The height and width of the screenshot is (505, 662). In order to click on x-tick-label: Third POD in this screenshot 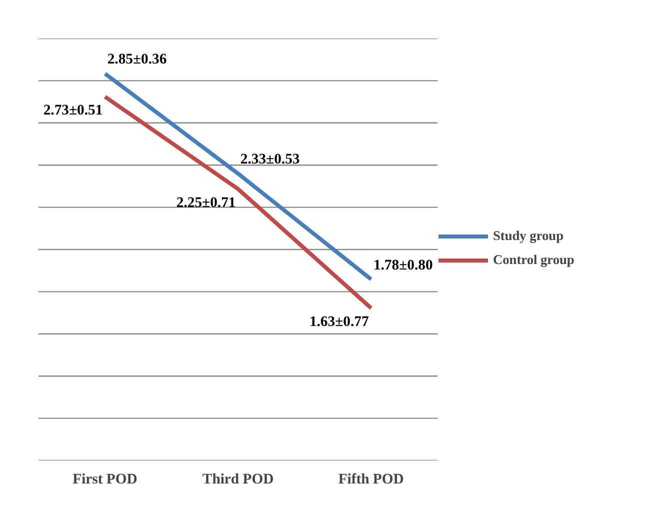, I will do `click(238, 480)`.